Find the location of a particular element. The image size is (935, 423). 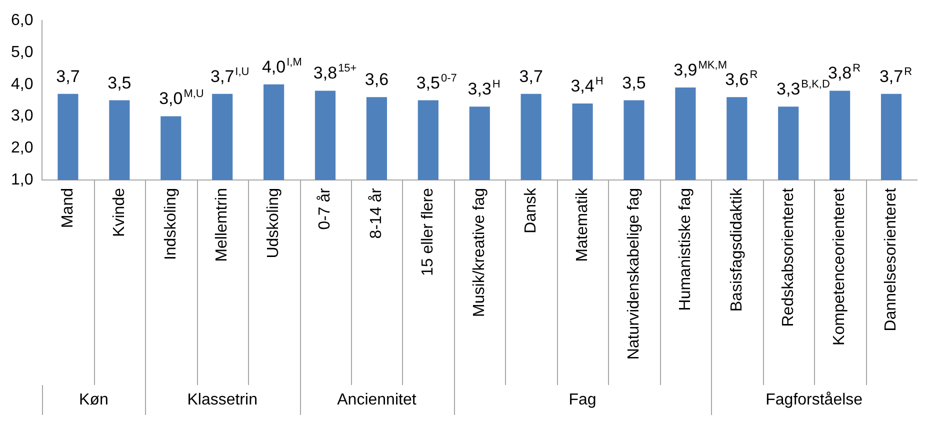

x-tick-label: Udskoling is located at coordinates (273, 223).